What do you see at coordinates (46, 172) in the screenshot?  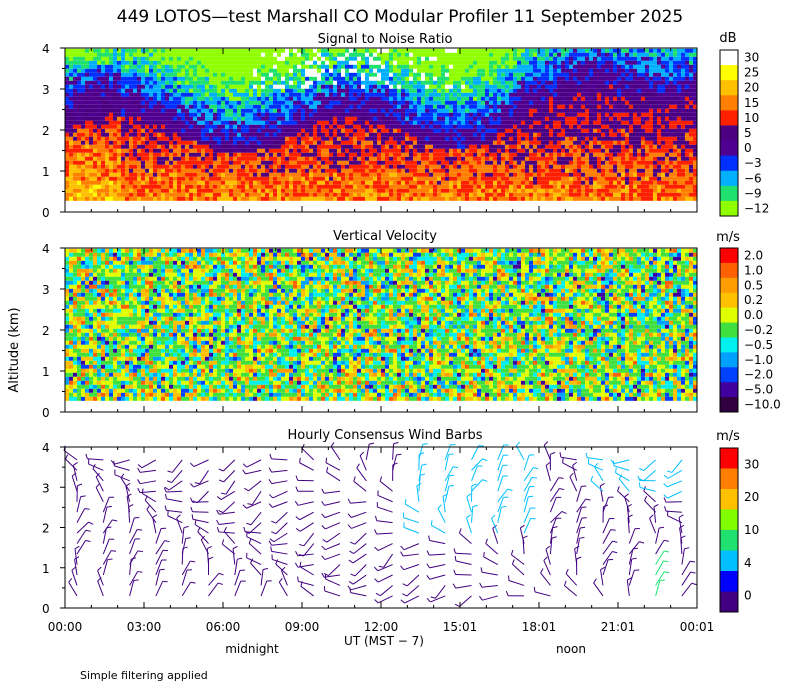 I see `y-tick-label: 1` at bounding box center [46, 172].